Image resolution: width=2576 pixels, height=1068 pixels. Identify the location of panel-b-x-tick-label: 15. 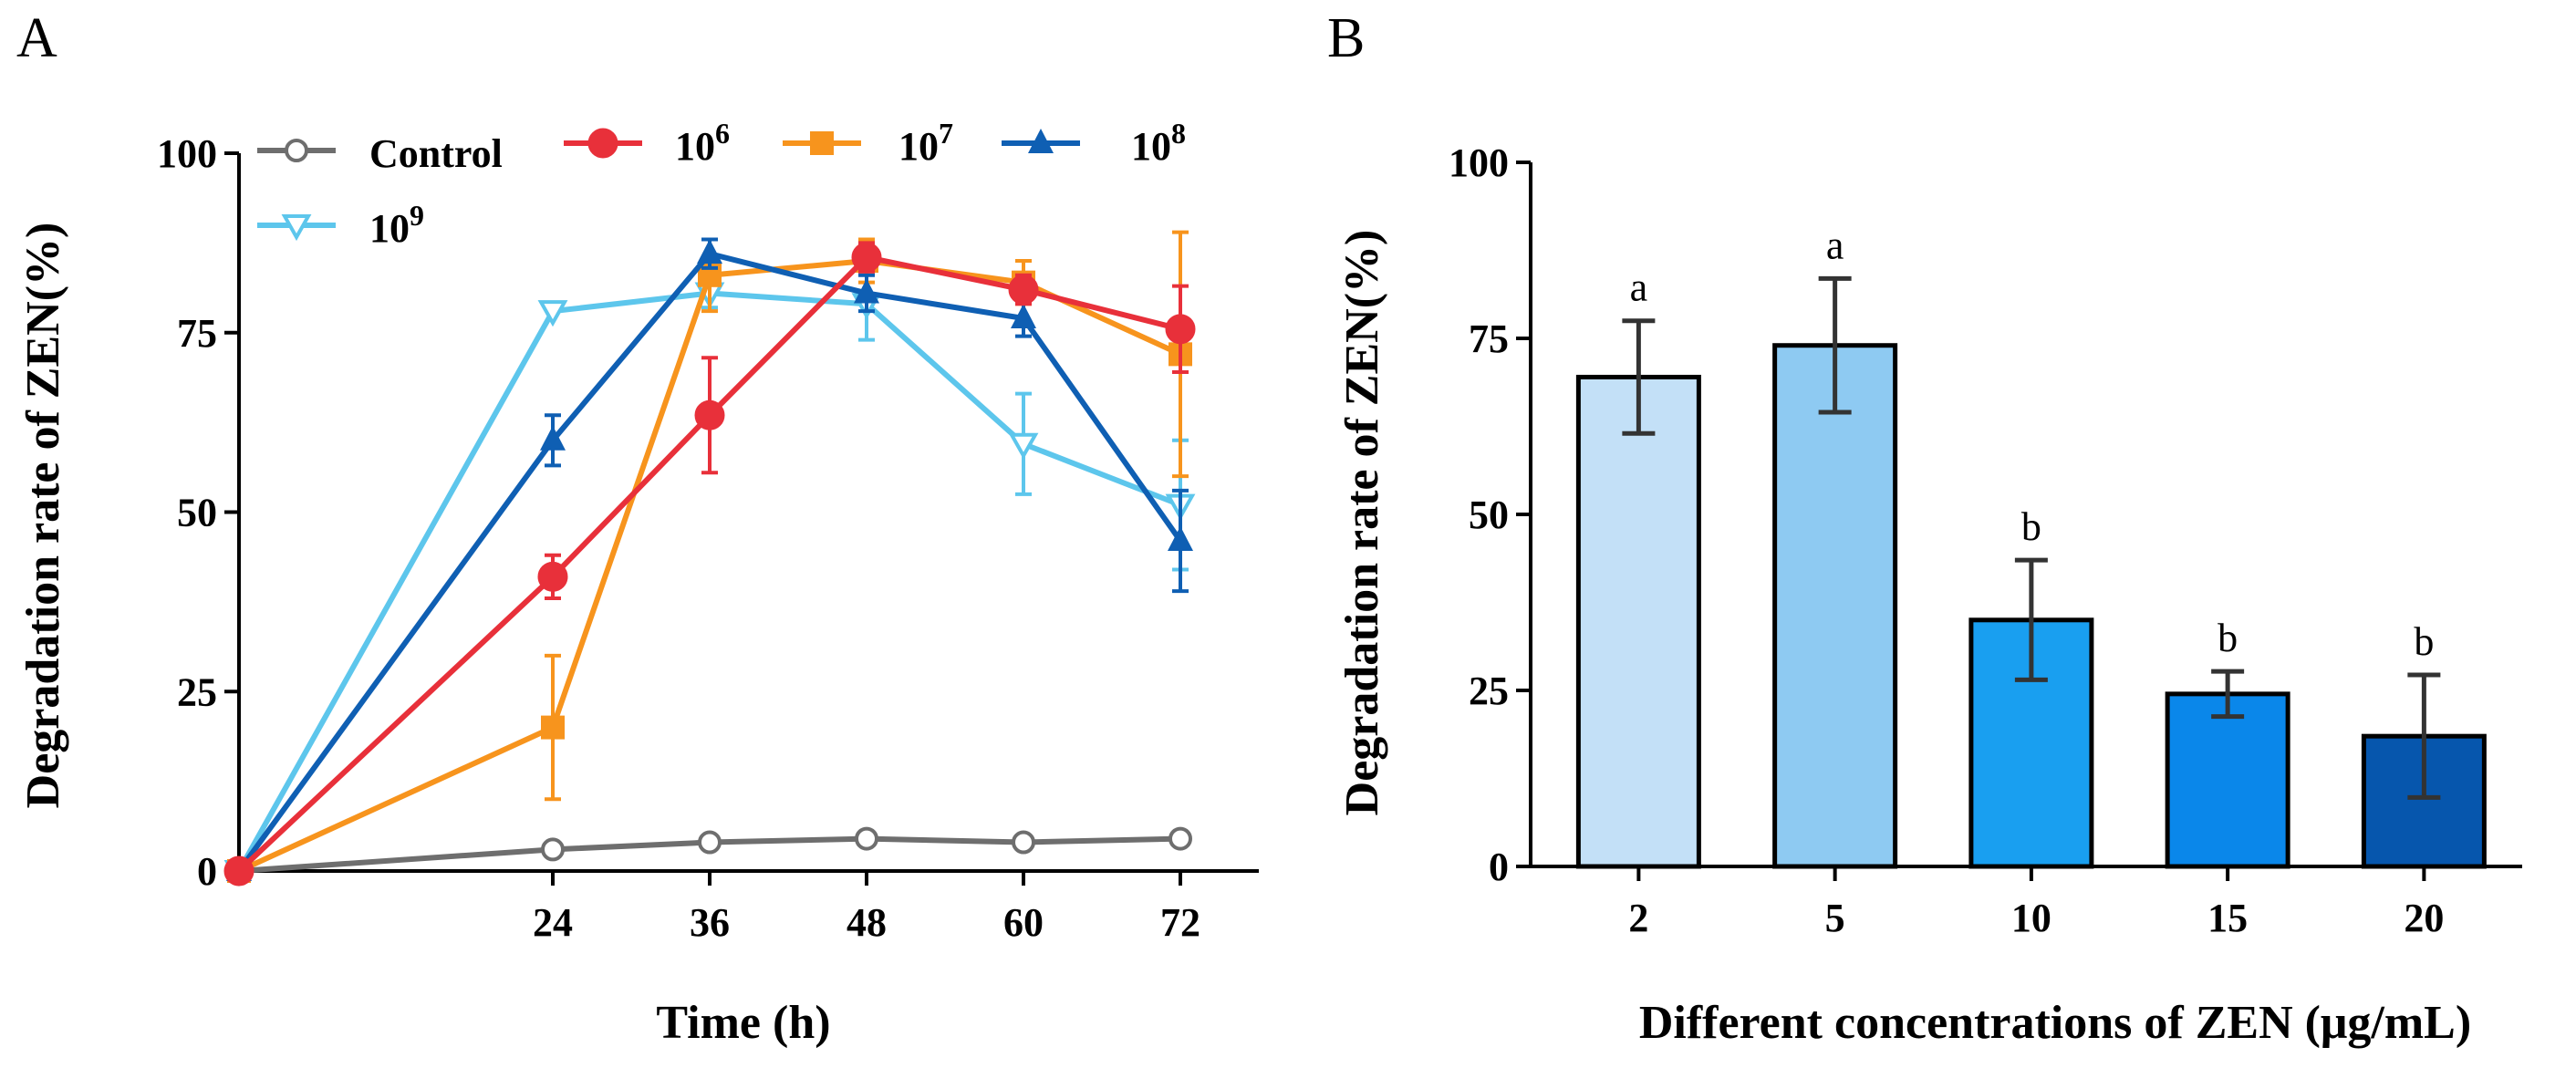
(2227, 918).